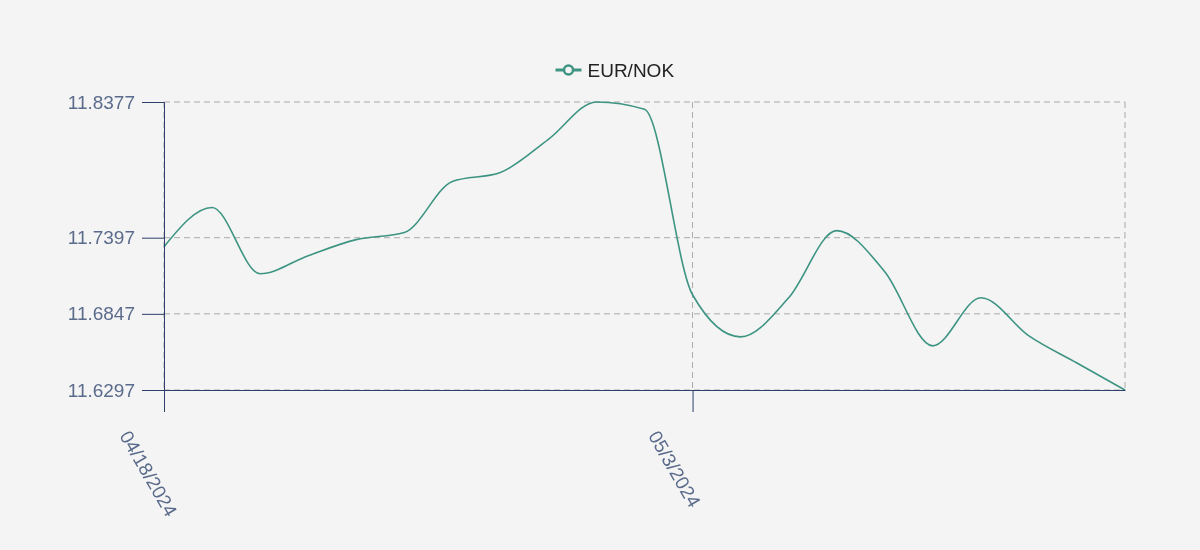 The width and height of the screenshot is (1200, 550). What do you see at coordinates (101, 314) in the screenshot?
I see `y-tick-label: 11.6847` at bounding box center [101, 314].